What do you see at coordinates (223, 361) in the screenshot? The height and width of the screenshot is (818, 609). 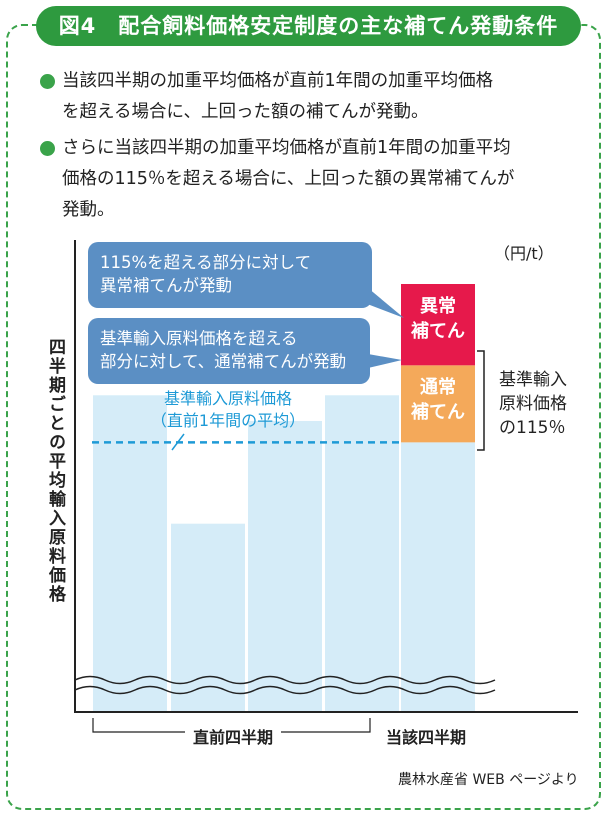 I see `callout-line: 部分に対して、通常補てんが発動` at bounding box center [223, 361].